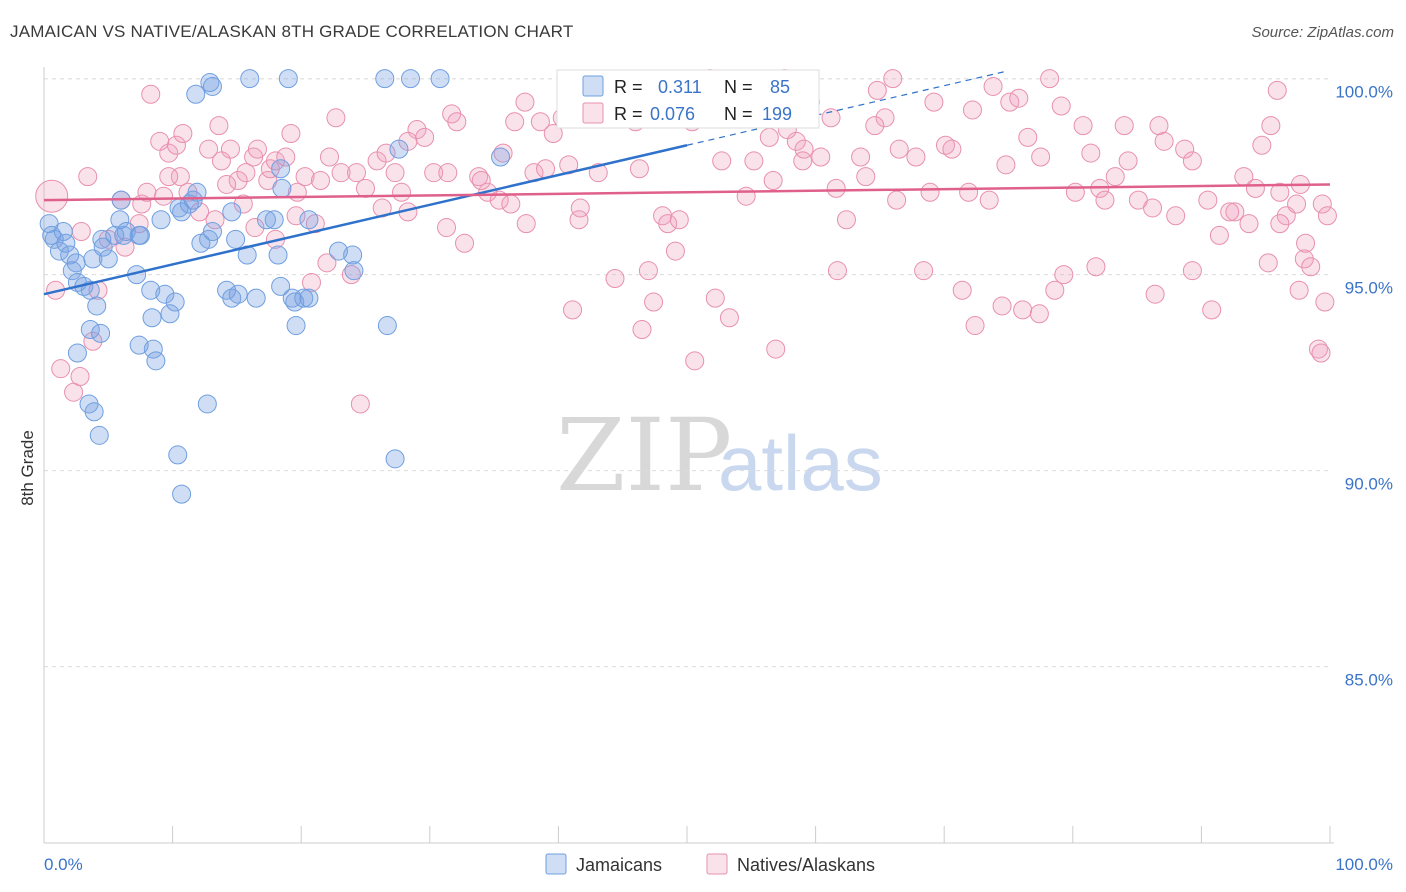  I want to click on legend-n-value-0: 85, so click(780, 87).